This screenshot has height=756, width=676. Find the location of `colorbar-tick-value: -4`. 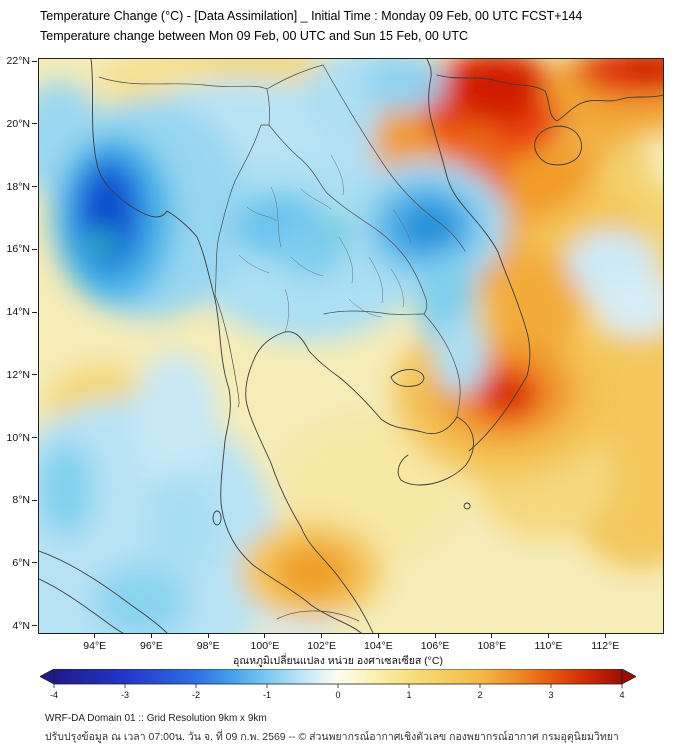

colorbar-tick-value: -4 is located at coordinates (54, 695).